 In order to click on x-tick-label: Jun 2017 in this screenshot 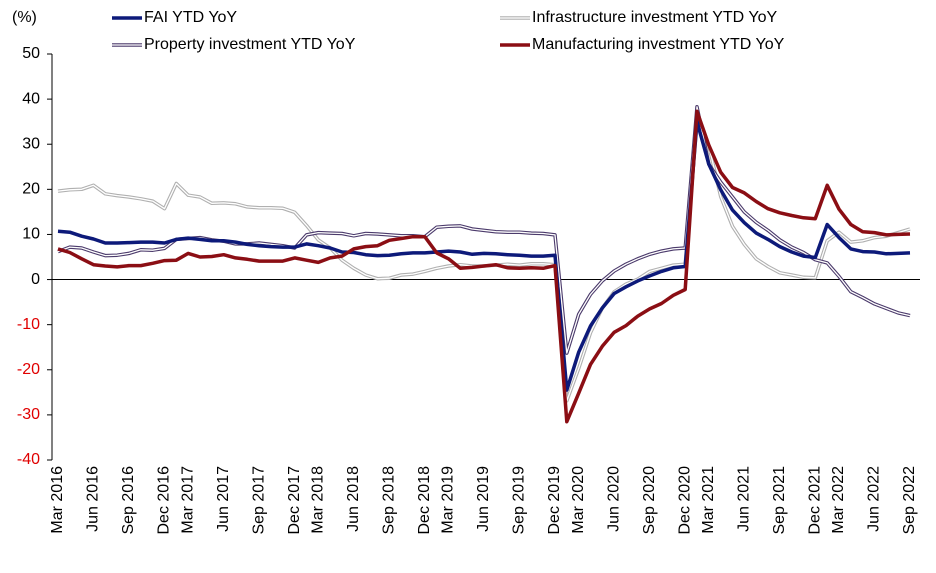, I will do `click(223, 499)`.